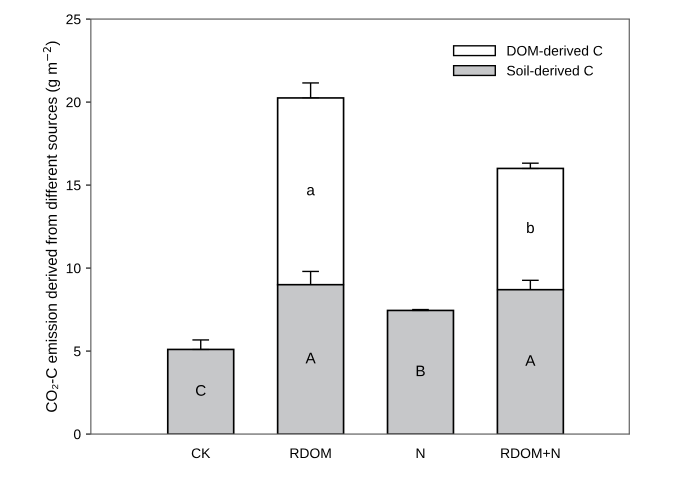  Describe the element at coordinates (77, 351) in the screenshot. I see `y-tick-label: 5` at that location.